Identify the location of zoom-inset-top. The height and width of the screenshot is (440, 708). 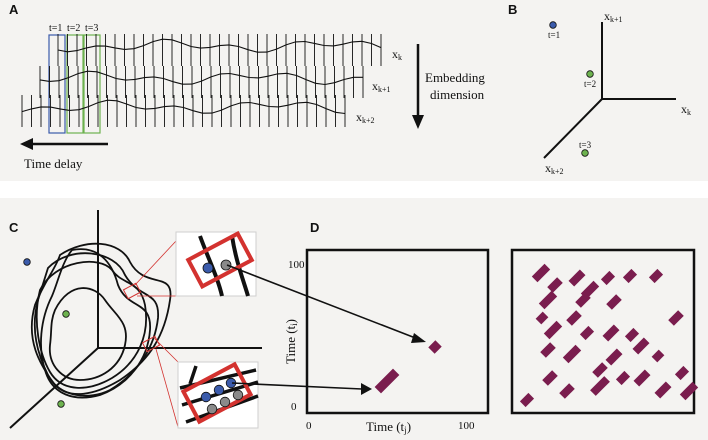
(216, 263).